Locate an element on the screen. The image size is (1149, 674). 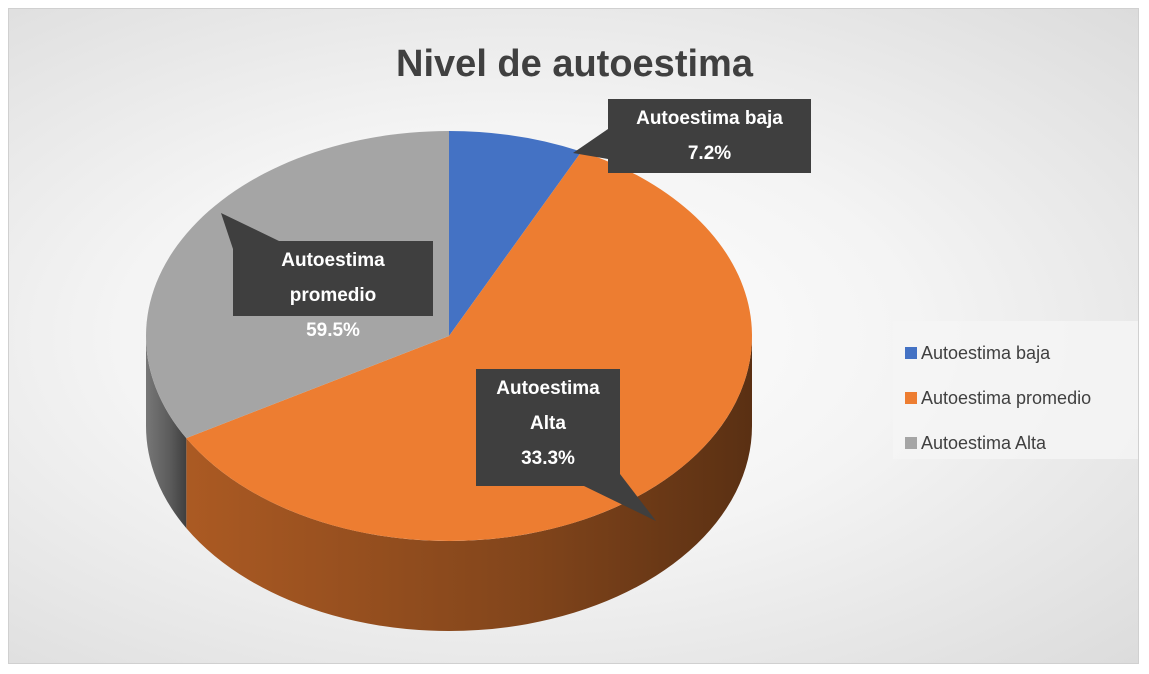
slice is located at coordinates (515, 233).